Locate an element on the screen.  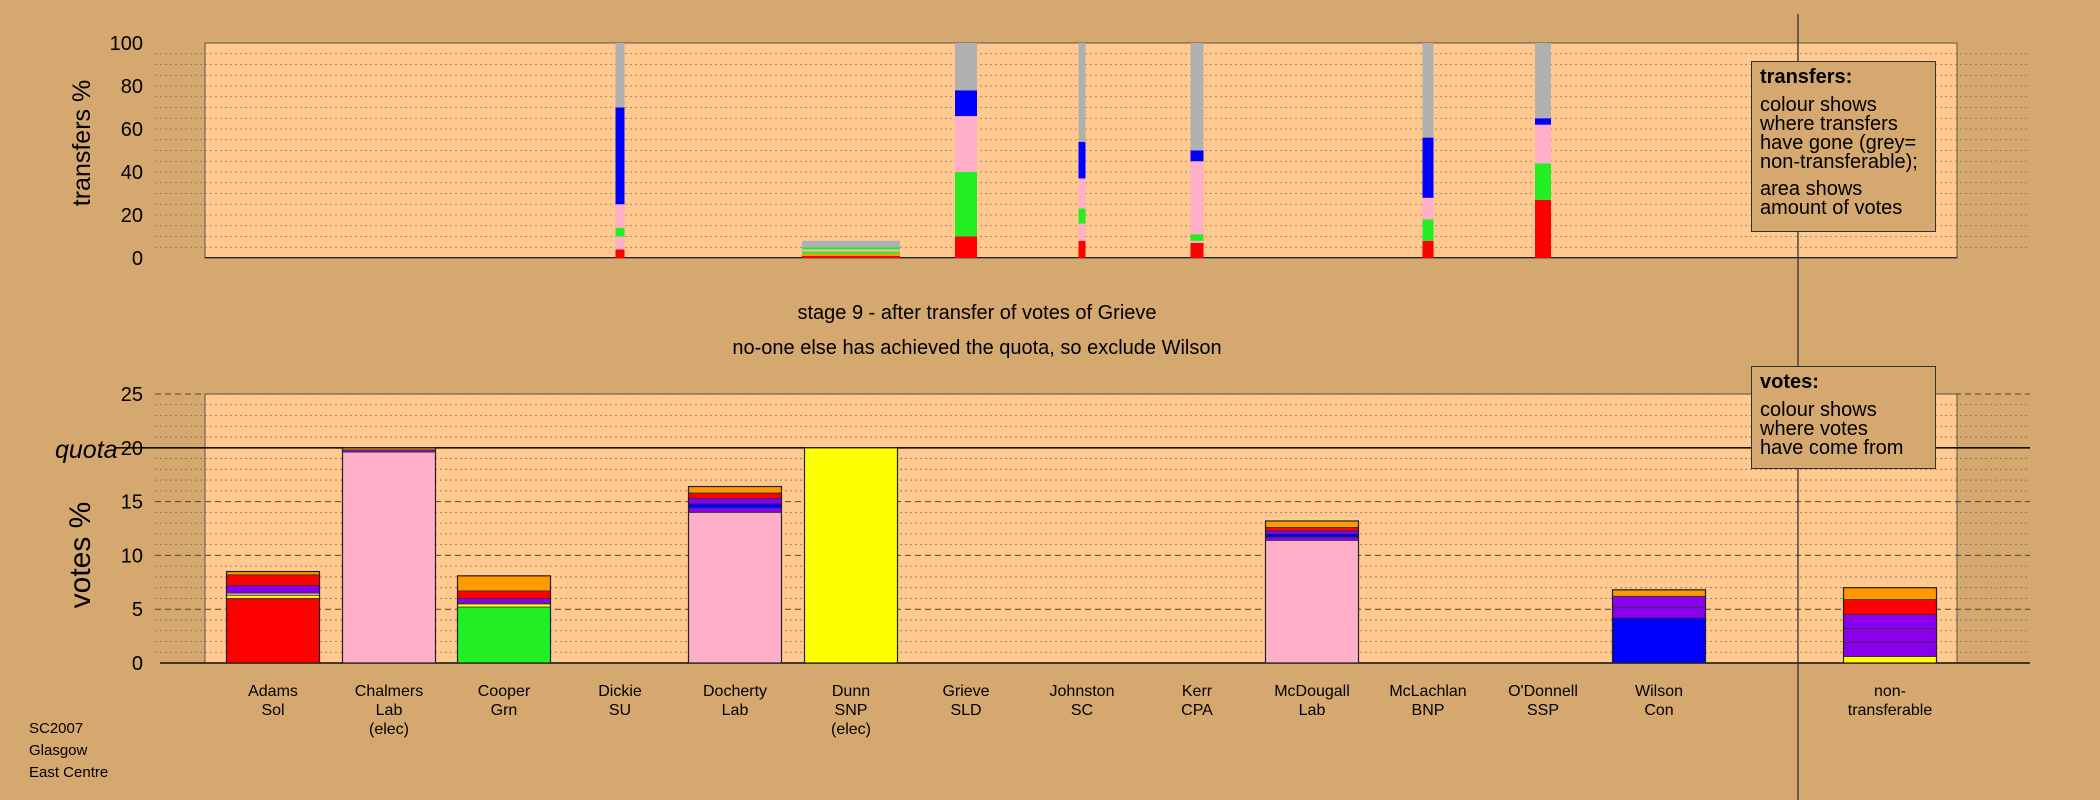
votes-y-tick: 25 is located at coordinates (132, 395).